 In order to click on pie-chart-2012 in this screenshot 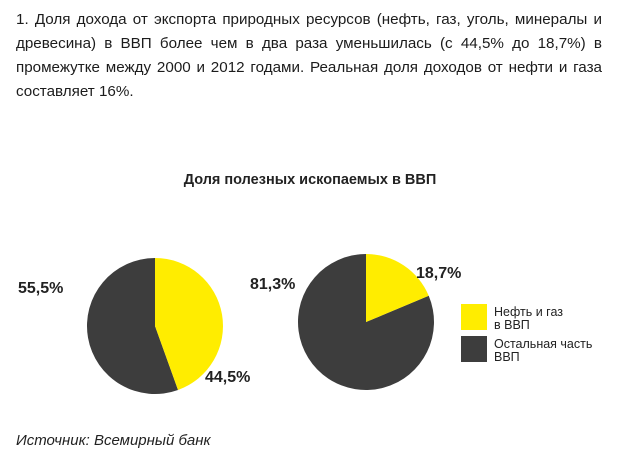, I will do `click(365, 322)`.